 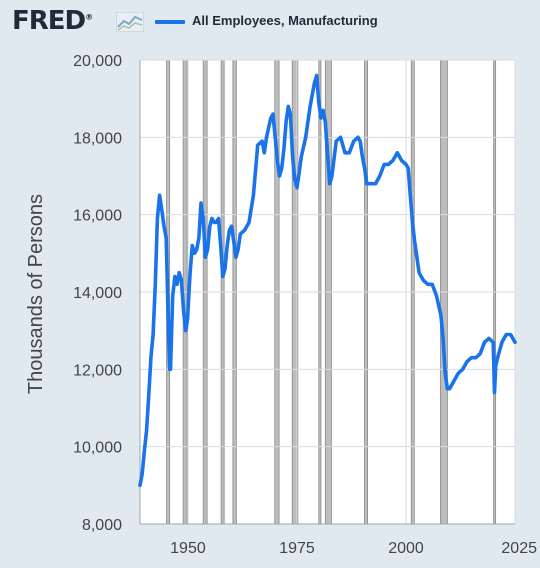 I want to click on x-tick-label: 1975, so click(x=297, y=548).